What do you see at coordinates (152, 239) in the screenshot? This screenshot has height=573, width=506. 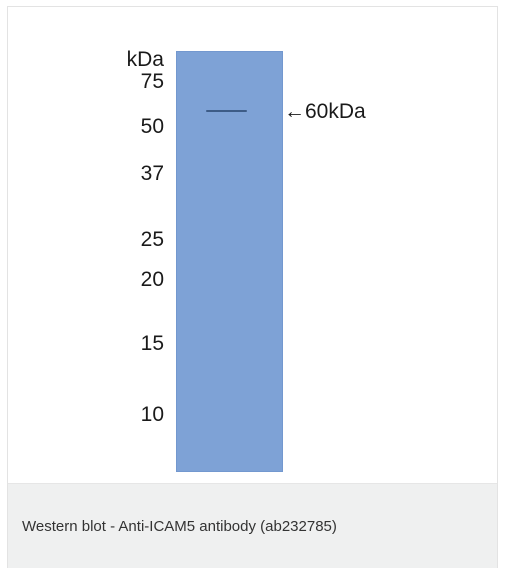 I see `marker-25: 25` at bounding box center [152, 239].